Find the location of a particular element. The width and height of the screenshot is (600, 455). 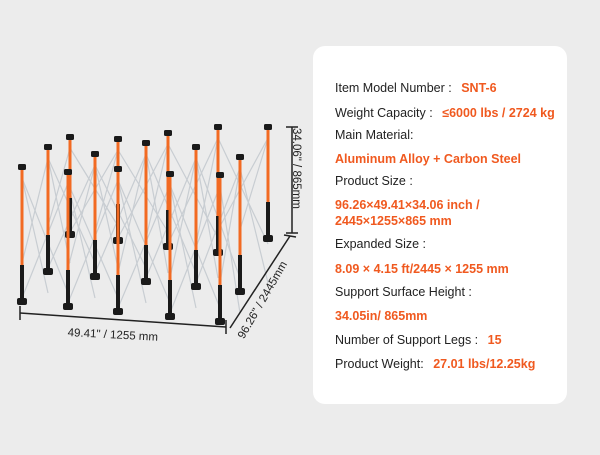

spec-legs-label: Number of Support Legs : is located at coordinates (407, 340).